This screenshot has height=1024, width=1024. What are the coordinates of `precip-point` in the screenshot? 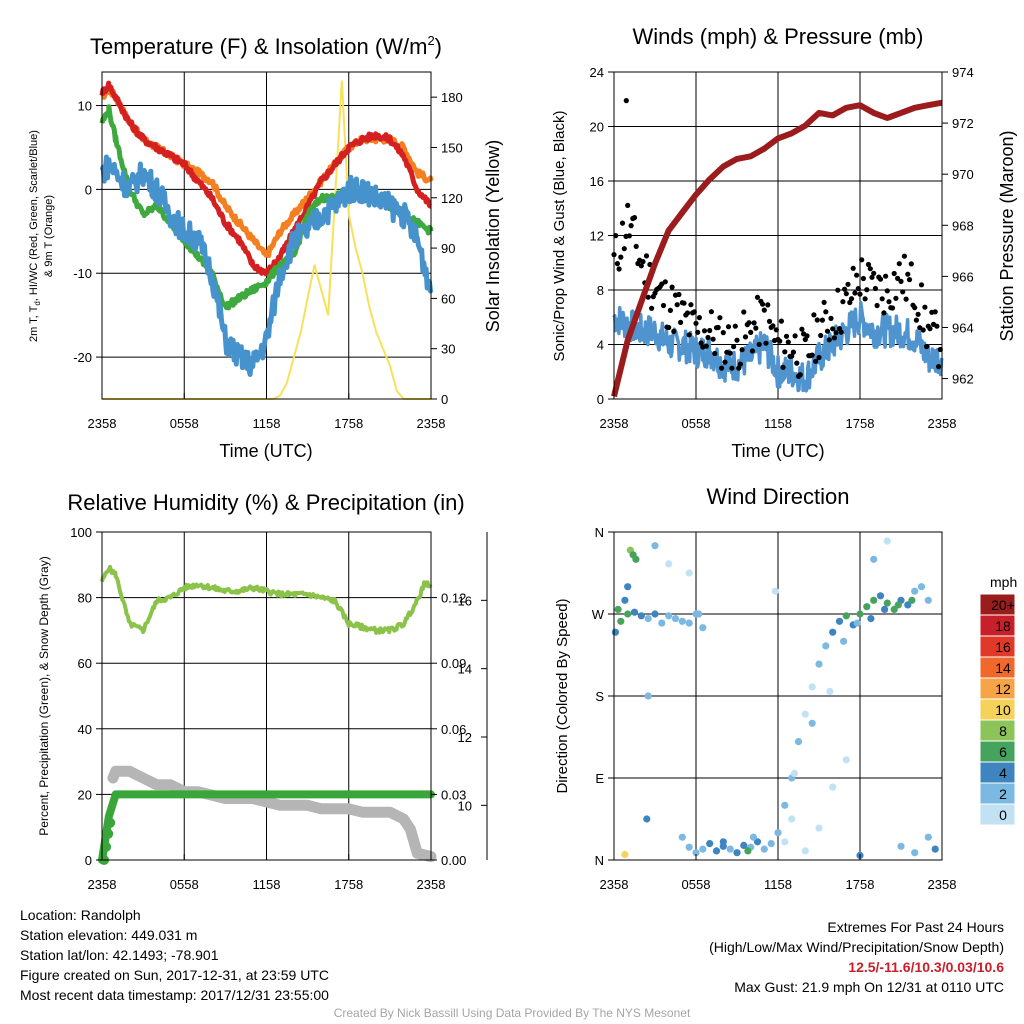 It's located at (108, 833).